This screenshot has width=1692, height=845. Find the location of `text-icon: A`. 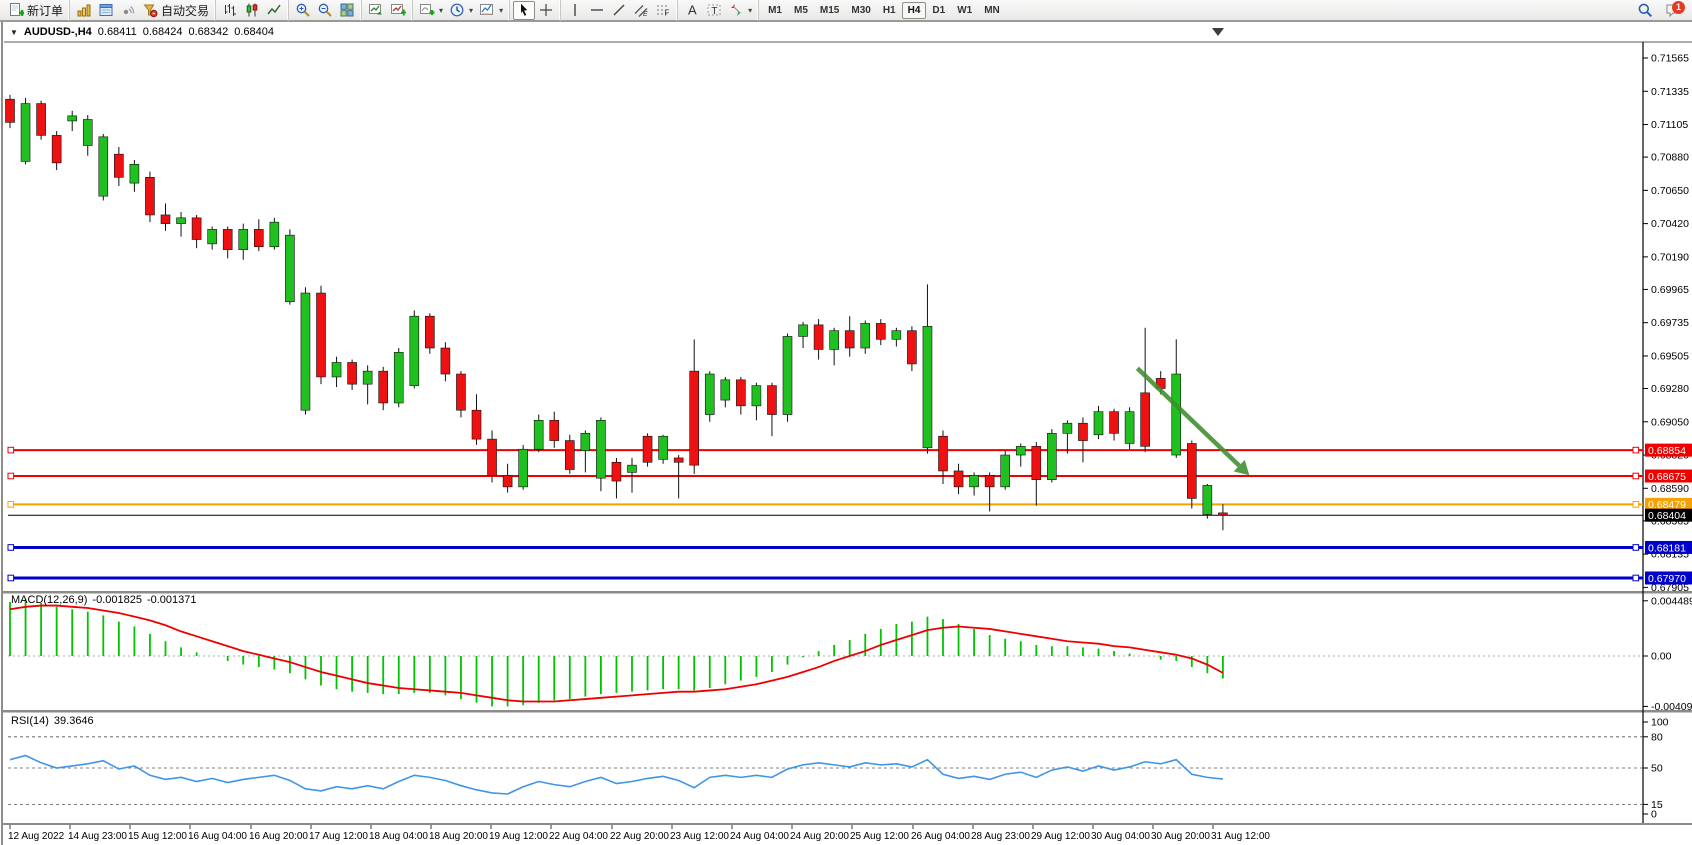

text-icon: A is located at coordinates (692, 10).